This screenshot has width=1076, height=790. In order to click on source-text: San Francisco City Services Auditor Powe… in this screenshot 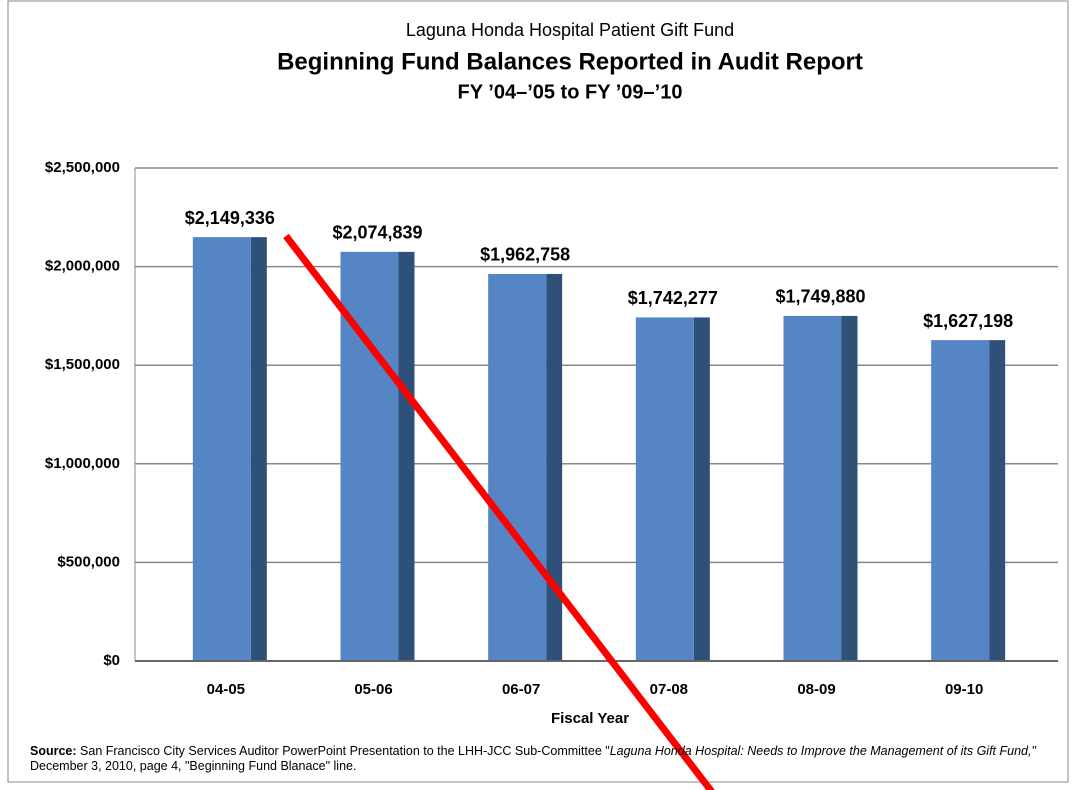, I will do `click(345, 751)`.